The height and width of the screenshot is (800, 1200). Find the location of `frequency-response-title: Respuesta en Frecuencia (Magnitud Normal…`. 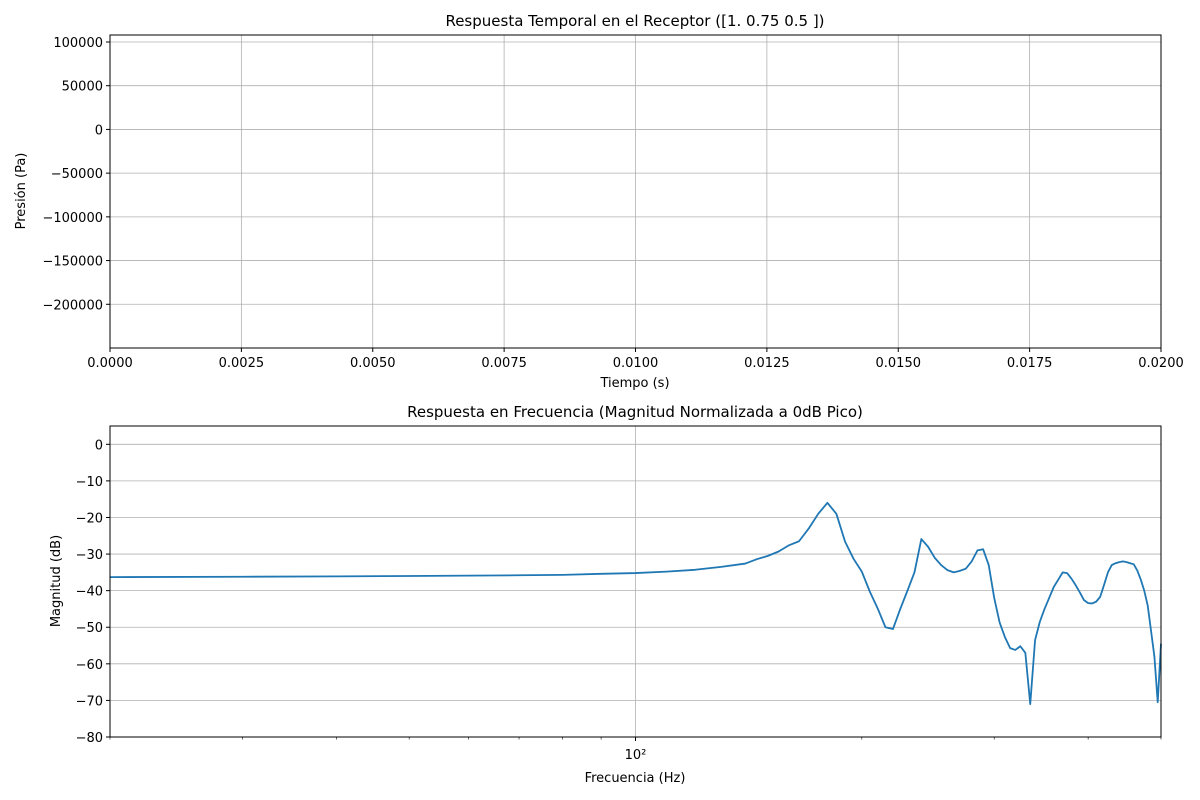

frequency-response-title: Respuesta en Frecuencia (Magnitud Normal… is located at coordinates (635, 412).